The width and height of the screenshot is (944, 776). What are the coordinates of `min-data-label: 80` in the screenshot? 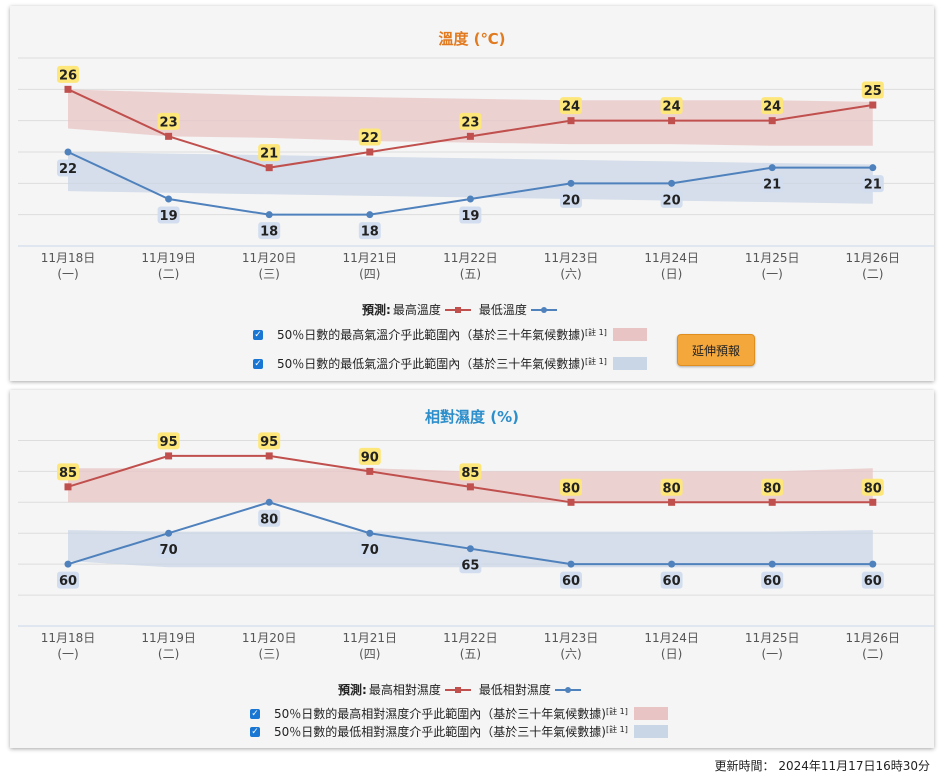 It's located at (269, 519).